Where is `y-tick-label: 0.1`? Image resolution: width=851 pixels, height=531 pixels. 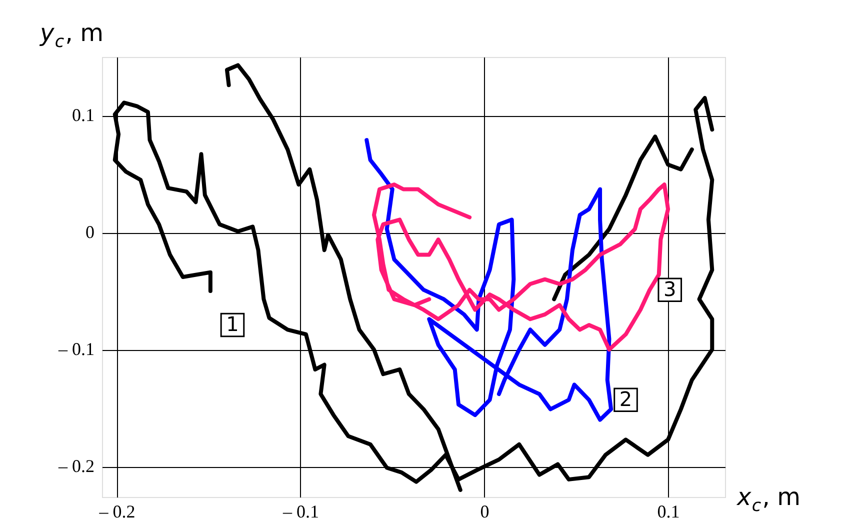
y-tick-label: 0.1 is located at coordinates (83, 115).